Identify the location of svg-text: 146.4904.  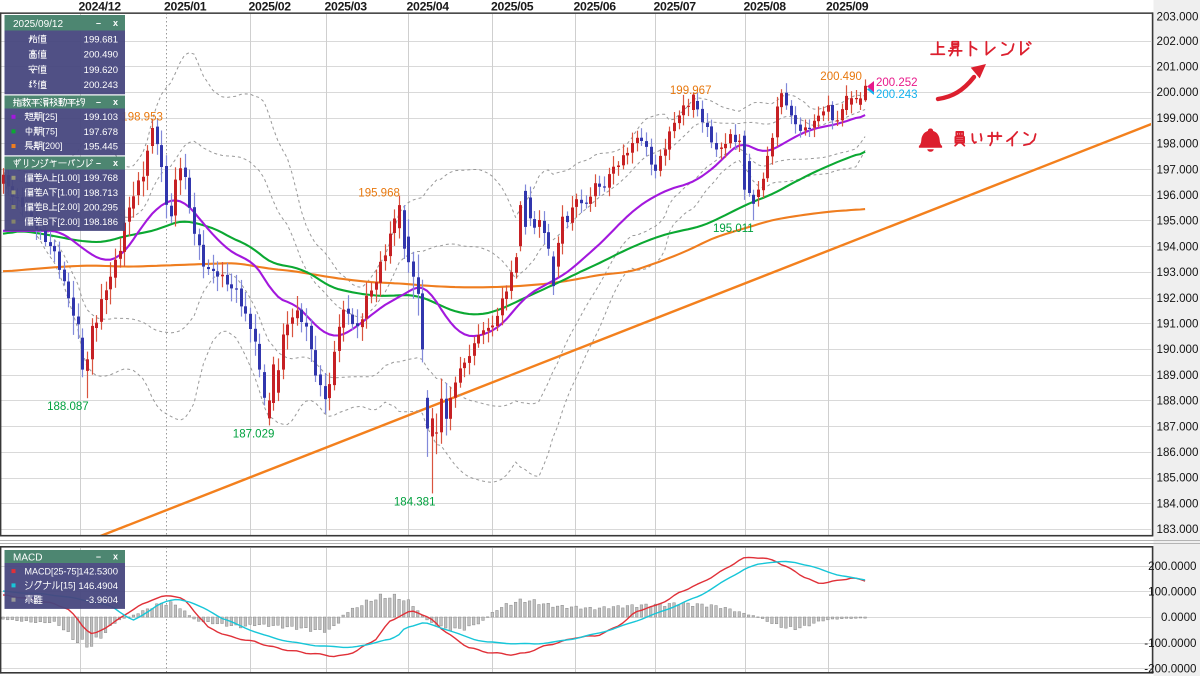
(98, 586).